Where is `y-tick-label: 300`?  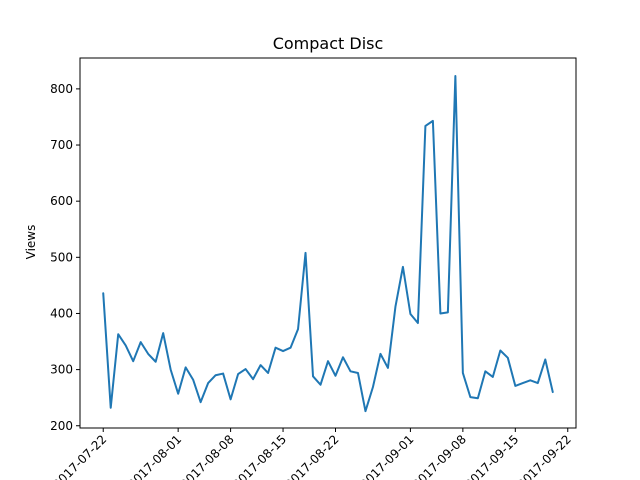
y-tick-label: 300 is located at coordinates (61, 370).